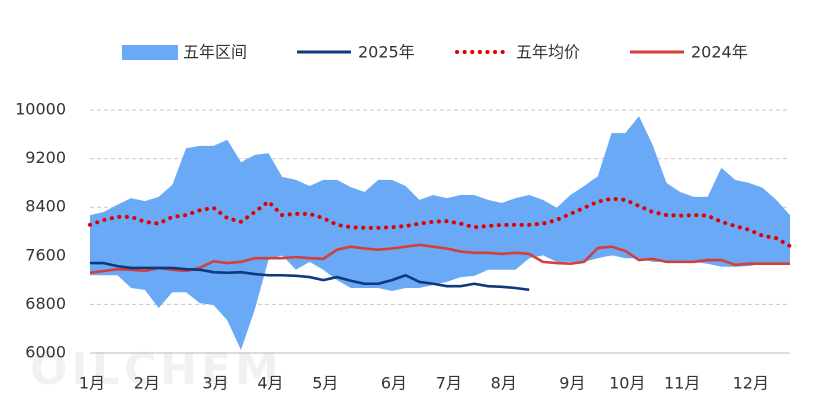  I want to click on x-tick-label: 8月, so click(504, 383).